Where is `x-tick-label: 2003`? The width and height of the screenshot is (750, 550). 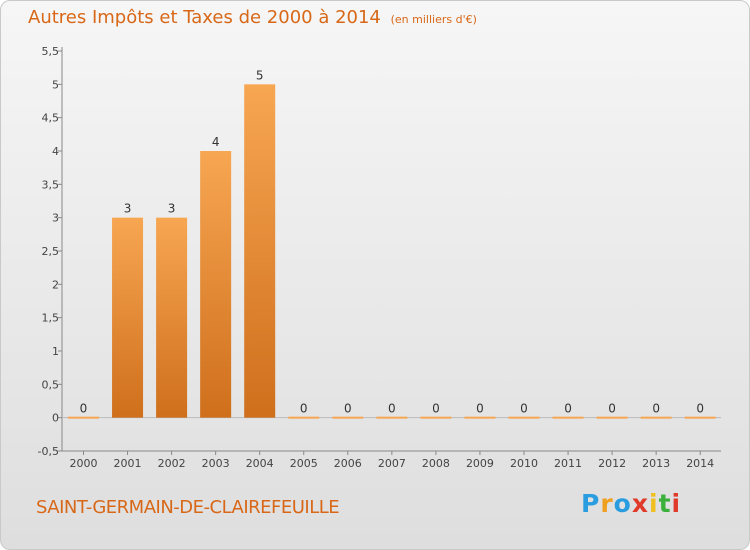 x-tick-label: 2003 is located at coordinates (216, 463).